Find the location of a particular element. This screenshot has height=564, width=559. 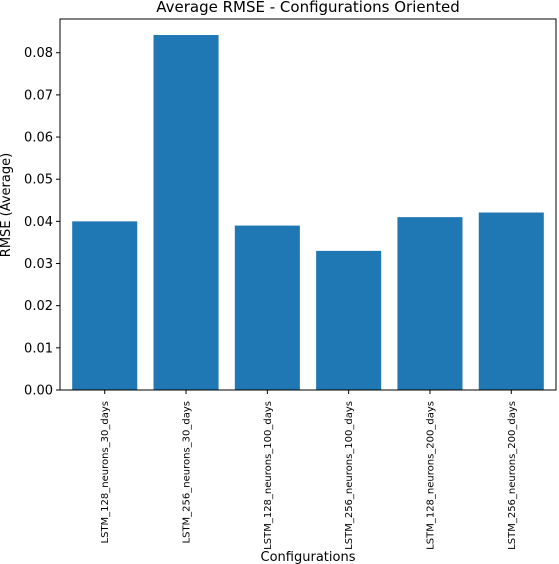

x-tick-label: LSTM_256_neurons_30_days is located at coordinates (187, 472).